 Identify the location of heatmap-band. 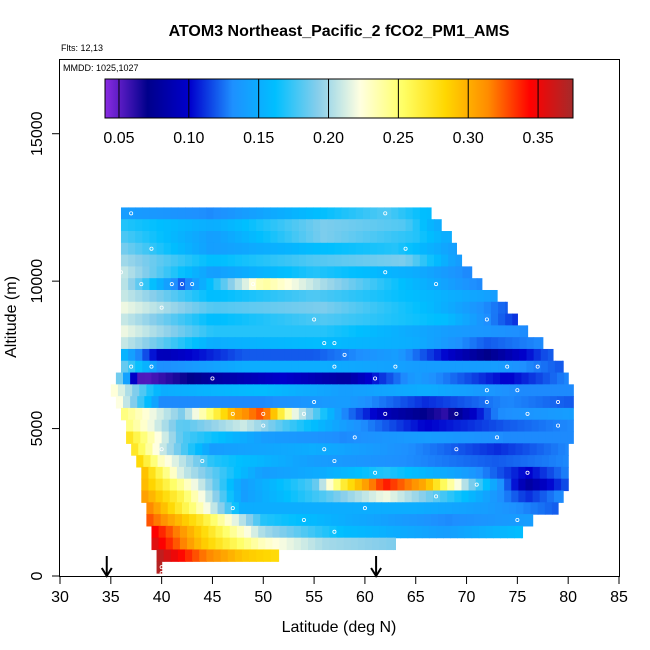
(218, 555).